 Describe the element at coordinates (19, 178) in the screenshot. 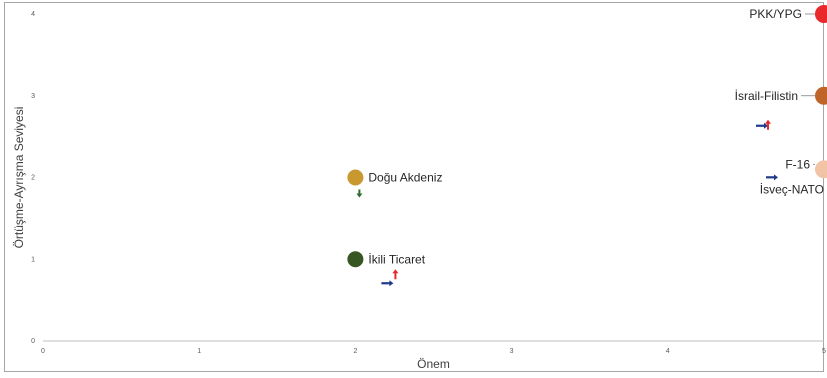

I see `y-axis-title: Örtüşme-Ayrışma Seviyesi` at that location.